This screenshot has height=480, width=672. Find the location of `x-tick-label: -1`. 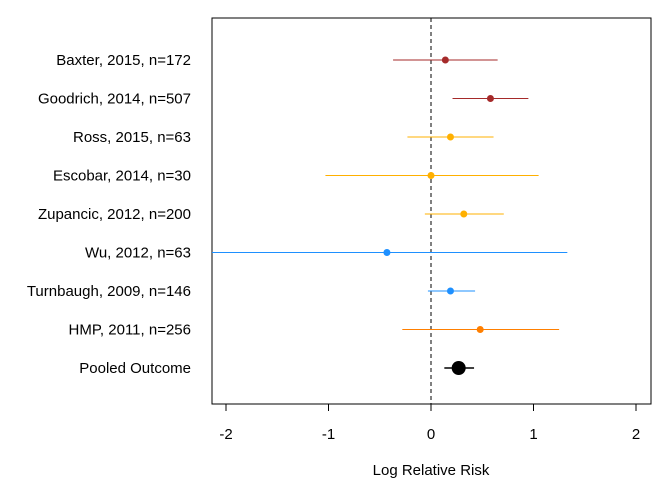

x-tick-label: -1 is located at coordinates (328, 434).